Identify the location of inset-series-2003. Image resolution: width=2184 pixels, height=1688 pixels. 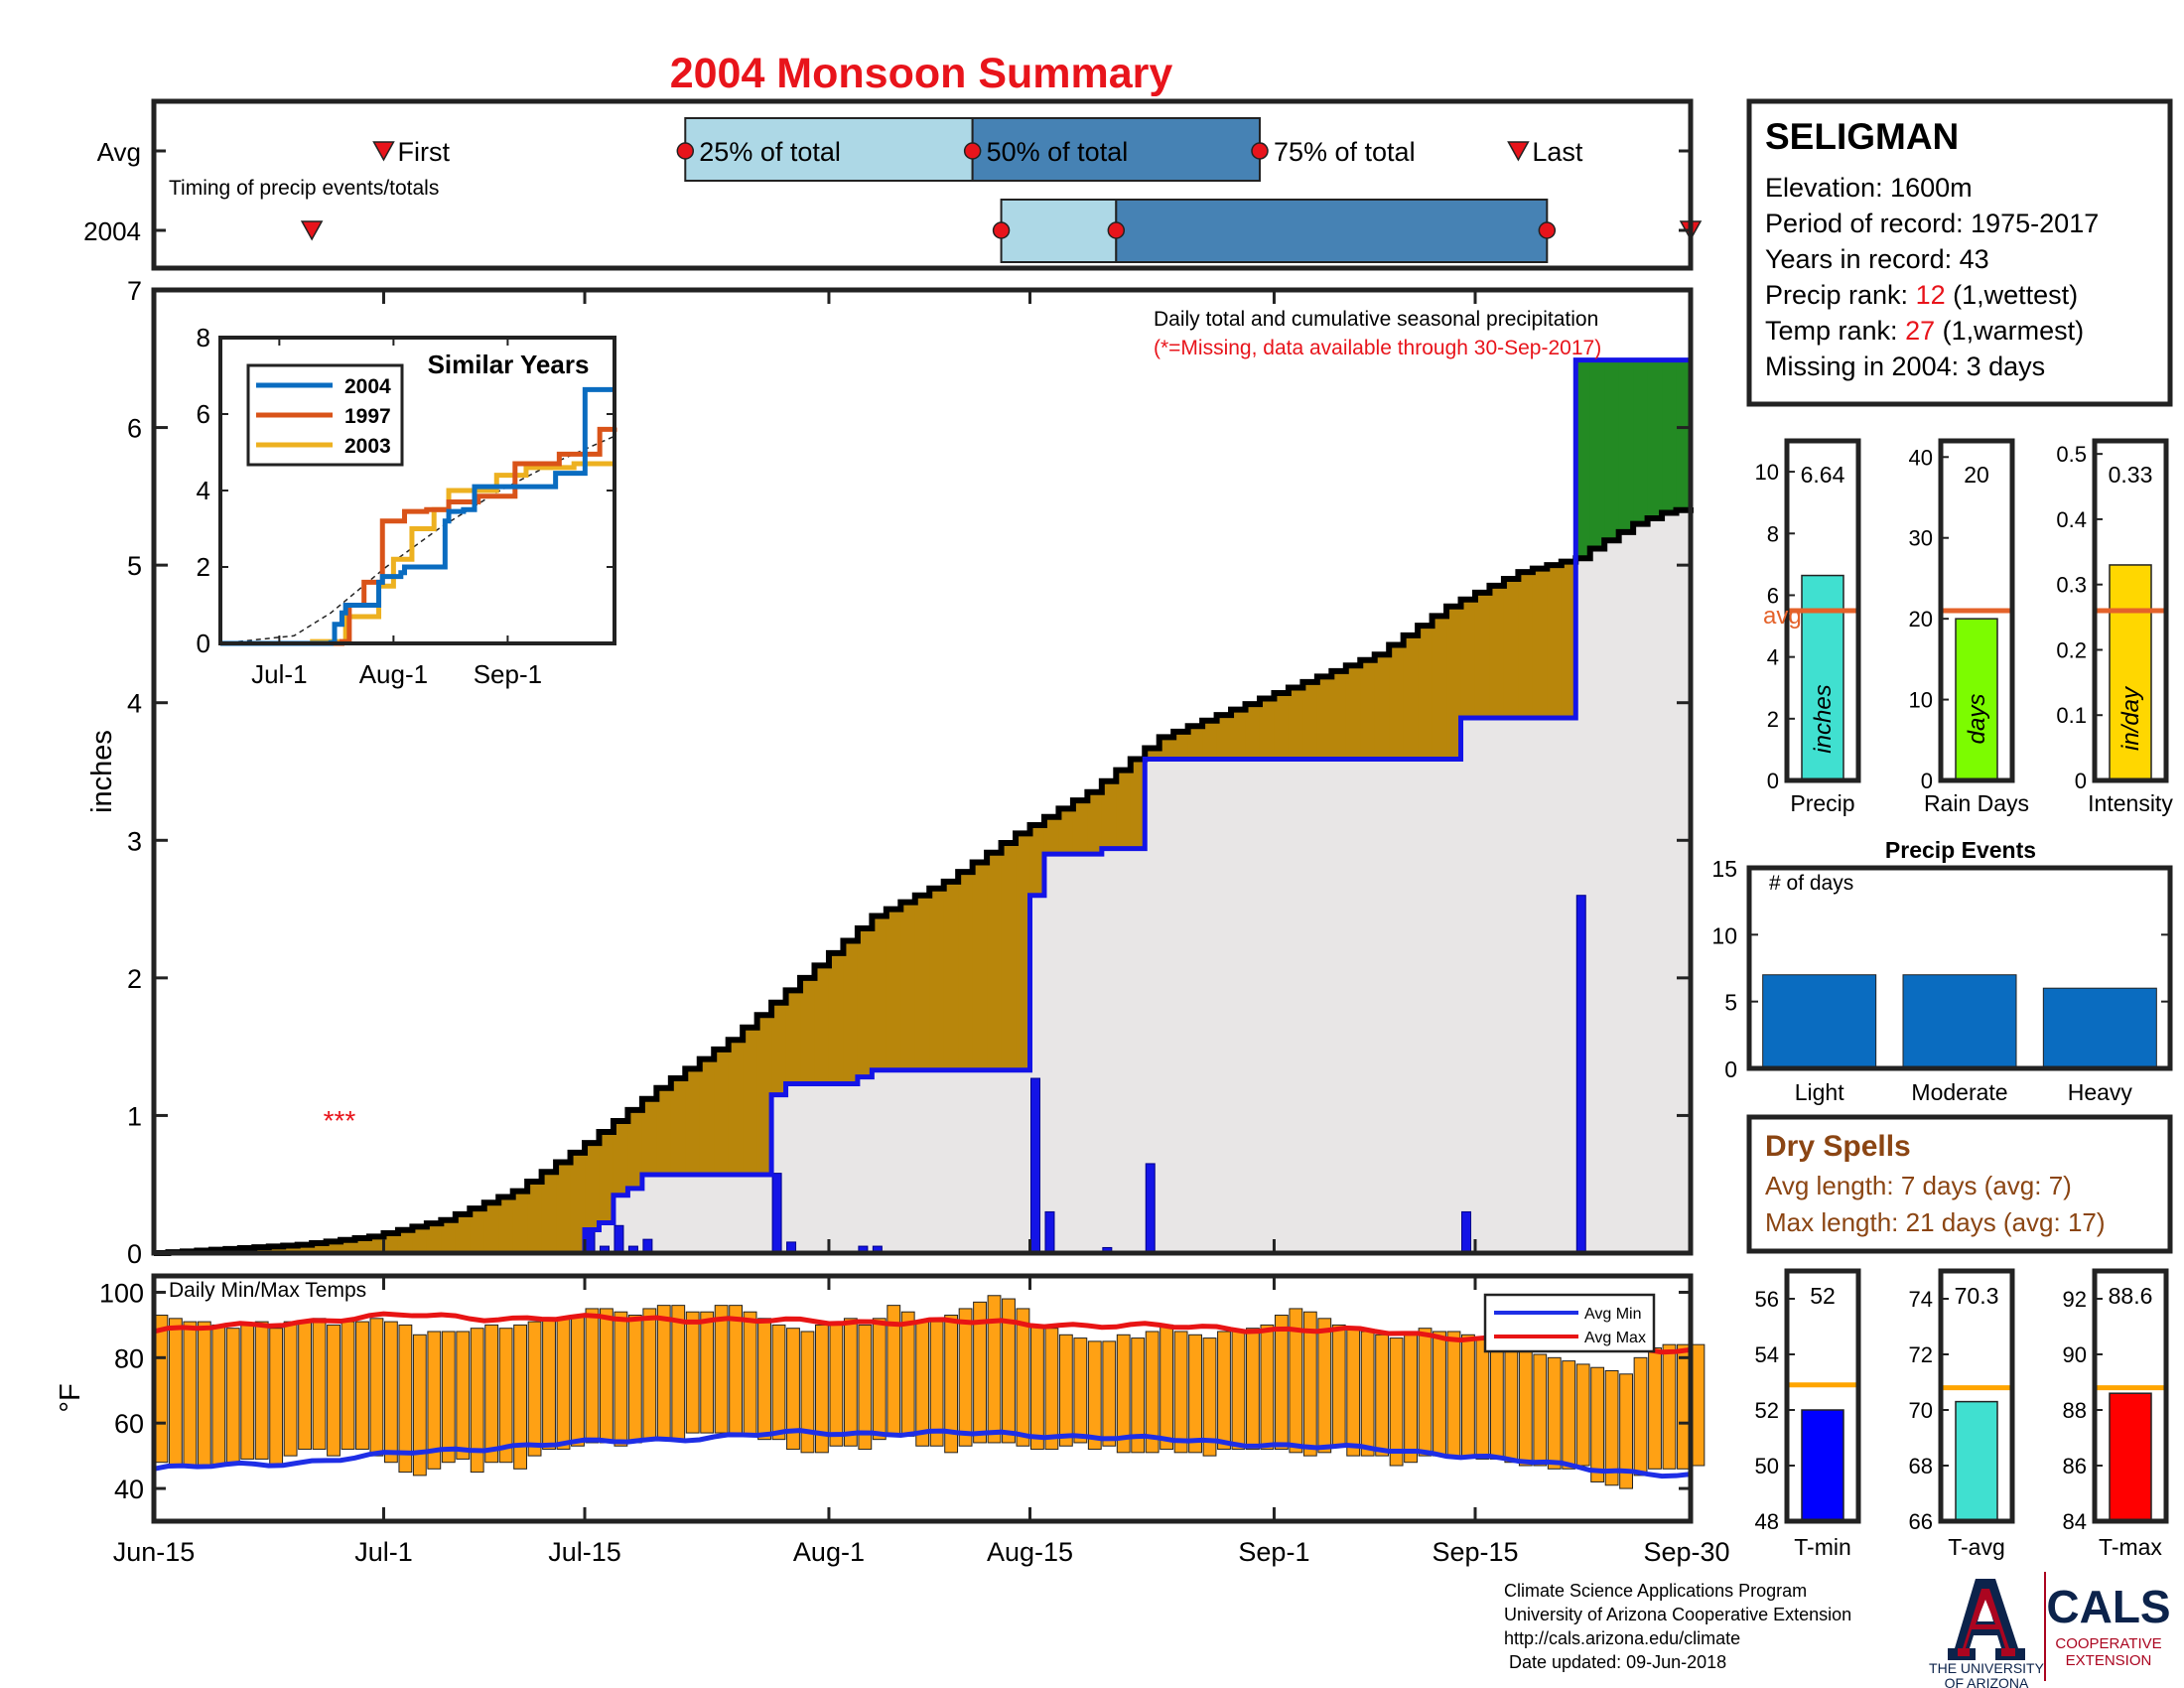
(417, 553).